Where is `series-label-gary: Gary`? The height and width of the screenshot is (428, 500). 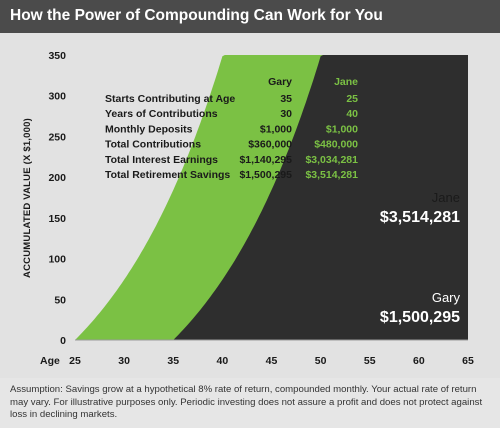
series-label-gary: Gary is located at coordinates (446, 297).